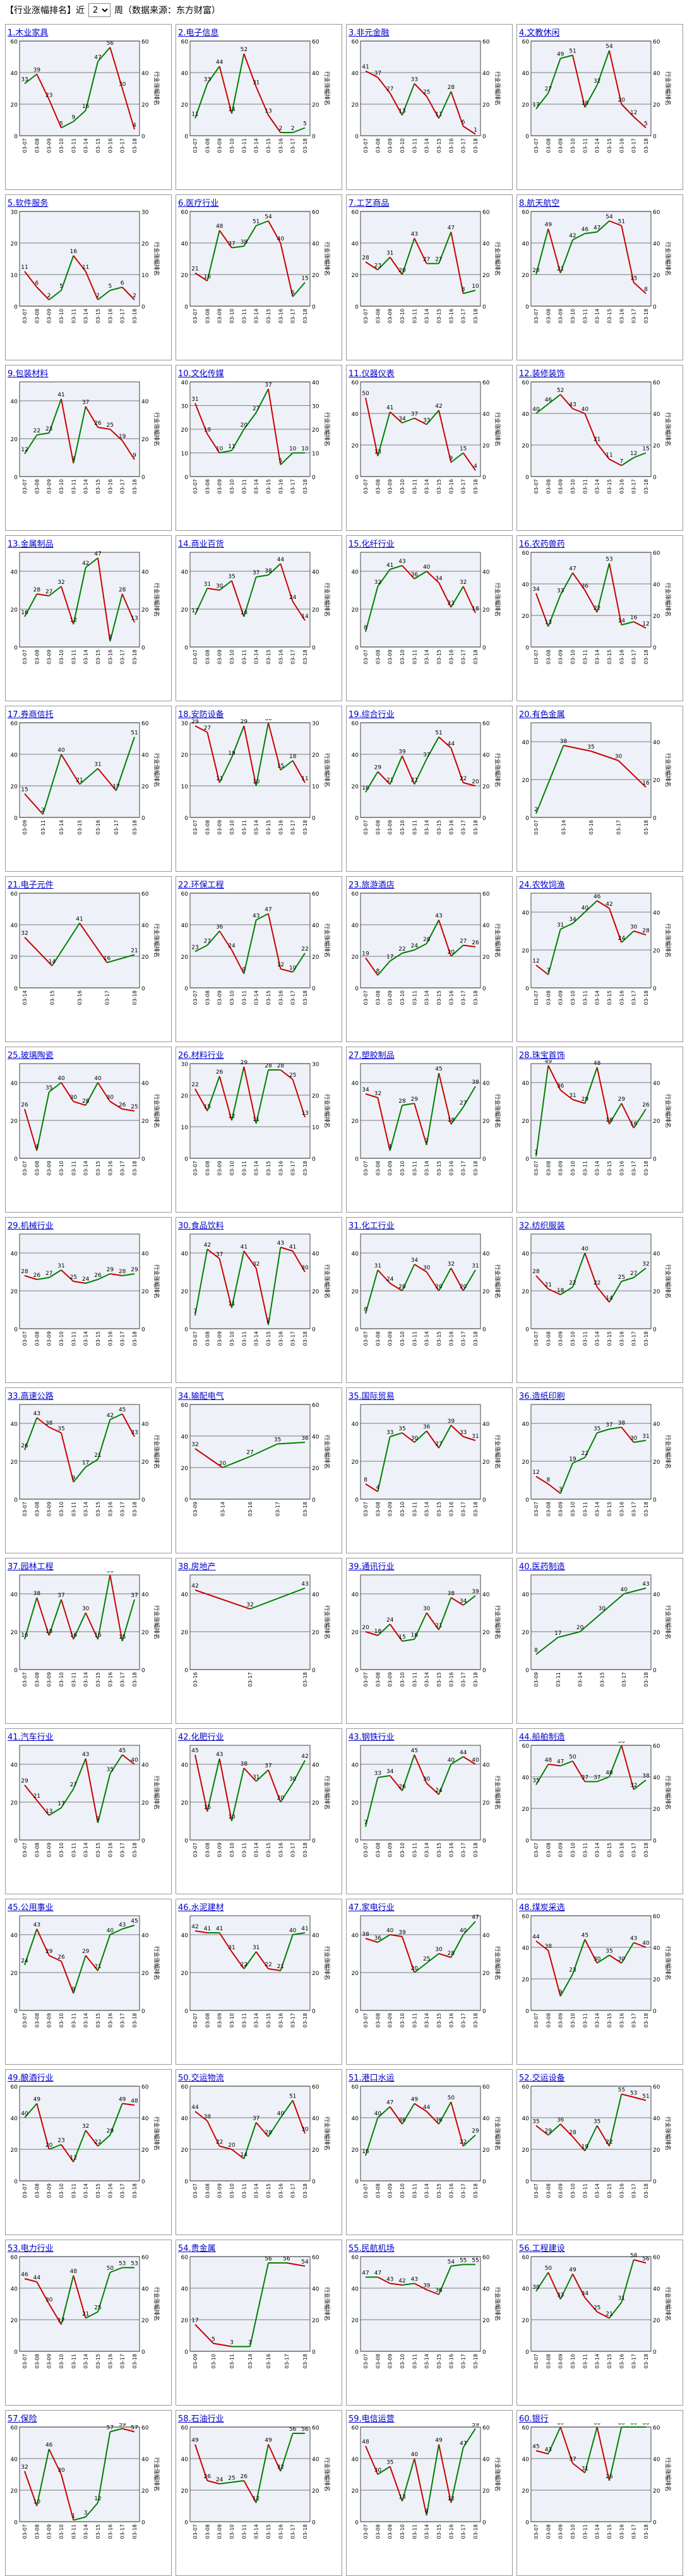 This screenshot has height=2576, width=692. What do you see at coordinates (542, 545) in the screenshot?
I see `chart-title-link: 16.农药兽药` at bounding box center [542, 545].